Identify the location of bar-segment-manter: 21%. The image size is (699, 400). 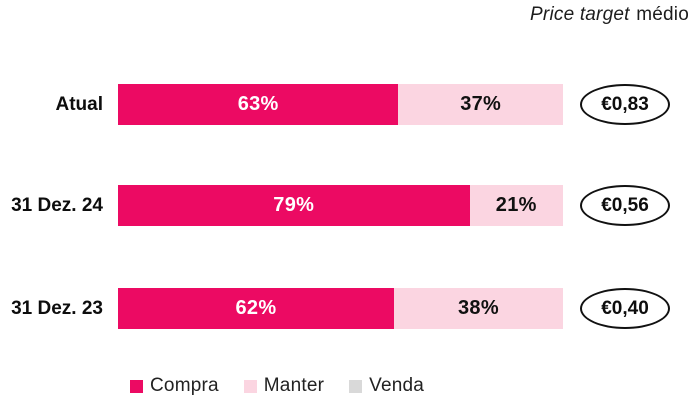
(516, 205).